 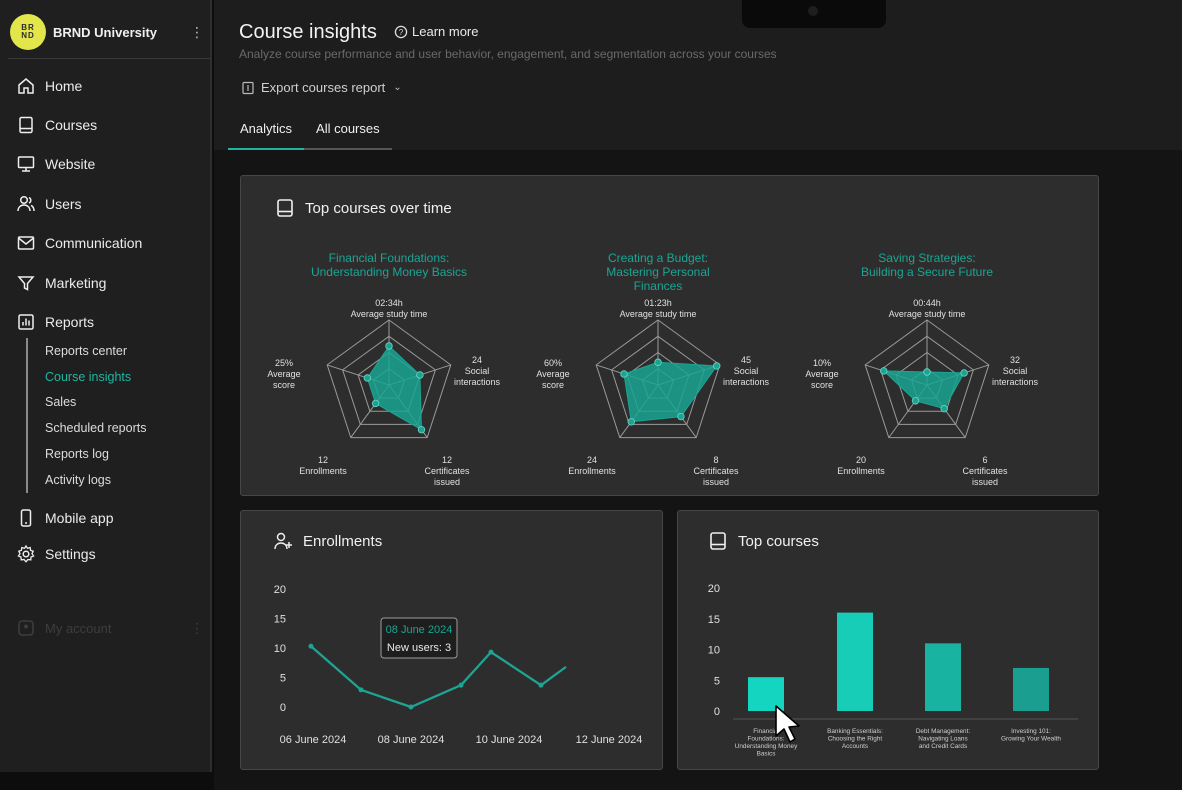 I want to click on sidebar-item-website: Website, so click(x=109, y=164).